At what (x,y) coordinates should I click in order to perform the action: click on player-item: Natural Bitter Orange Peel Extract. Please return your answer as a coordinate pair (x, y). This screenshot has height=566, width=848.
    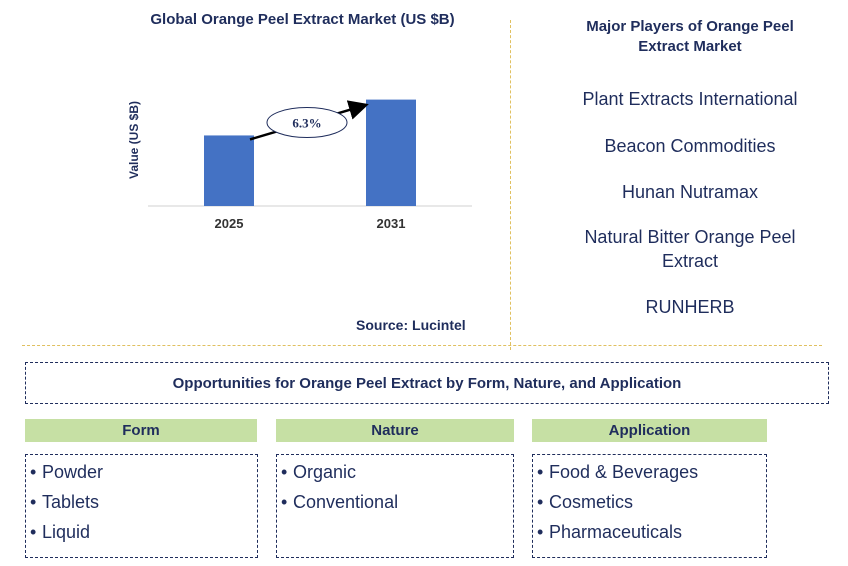
    Looking at the image, I should click on (690, 249).